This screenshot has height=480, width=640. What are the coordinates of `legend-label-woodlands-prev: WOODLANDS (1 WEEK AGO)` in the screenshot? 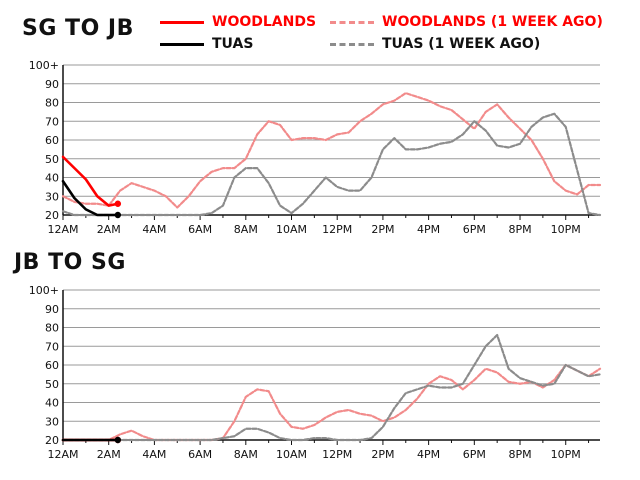 It's located at (492, 22).